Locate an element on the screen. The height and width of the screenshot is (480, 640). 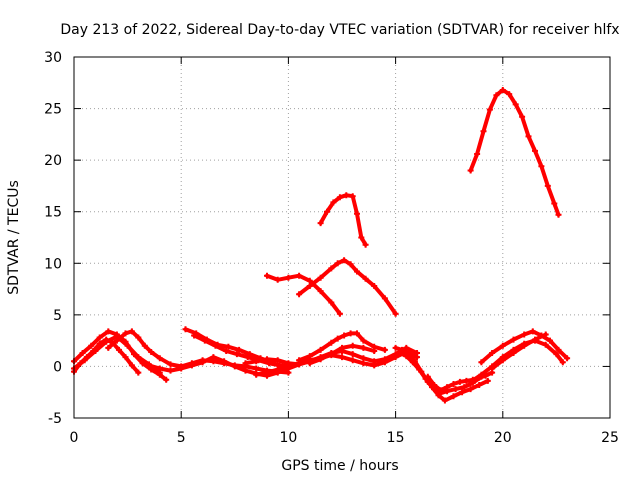
y-tick-label: 15 is located at coordinates (53, 213).